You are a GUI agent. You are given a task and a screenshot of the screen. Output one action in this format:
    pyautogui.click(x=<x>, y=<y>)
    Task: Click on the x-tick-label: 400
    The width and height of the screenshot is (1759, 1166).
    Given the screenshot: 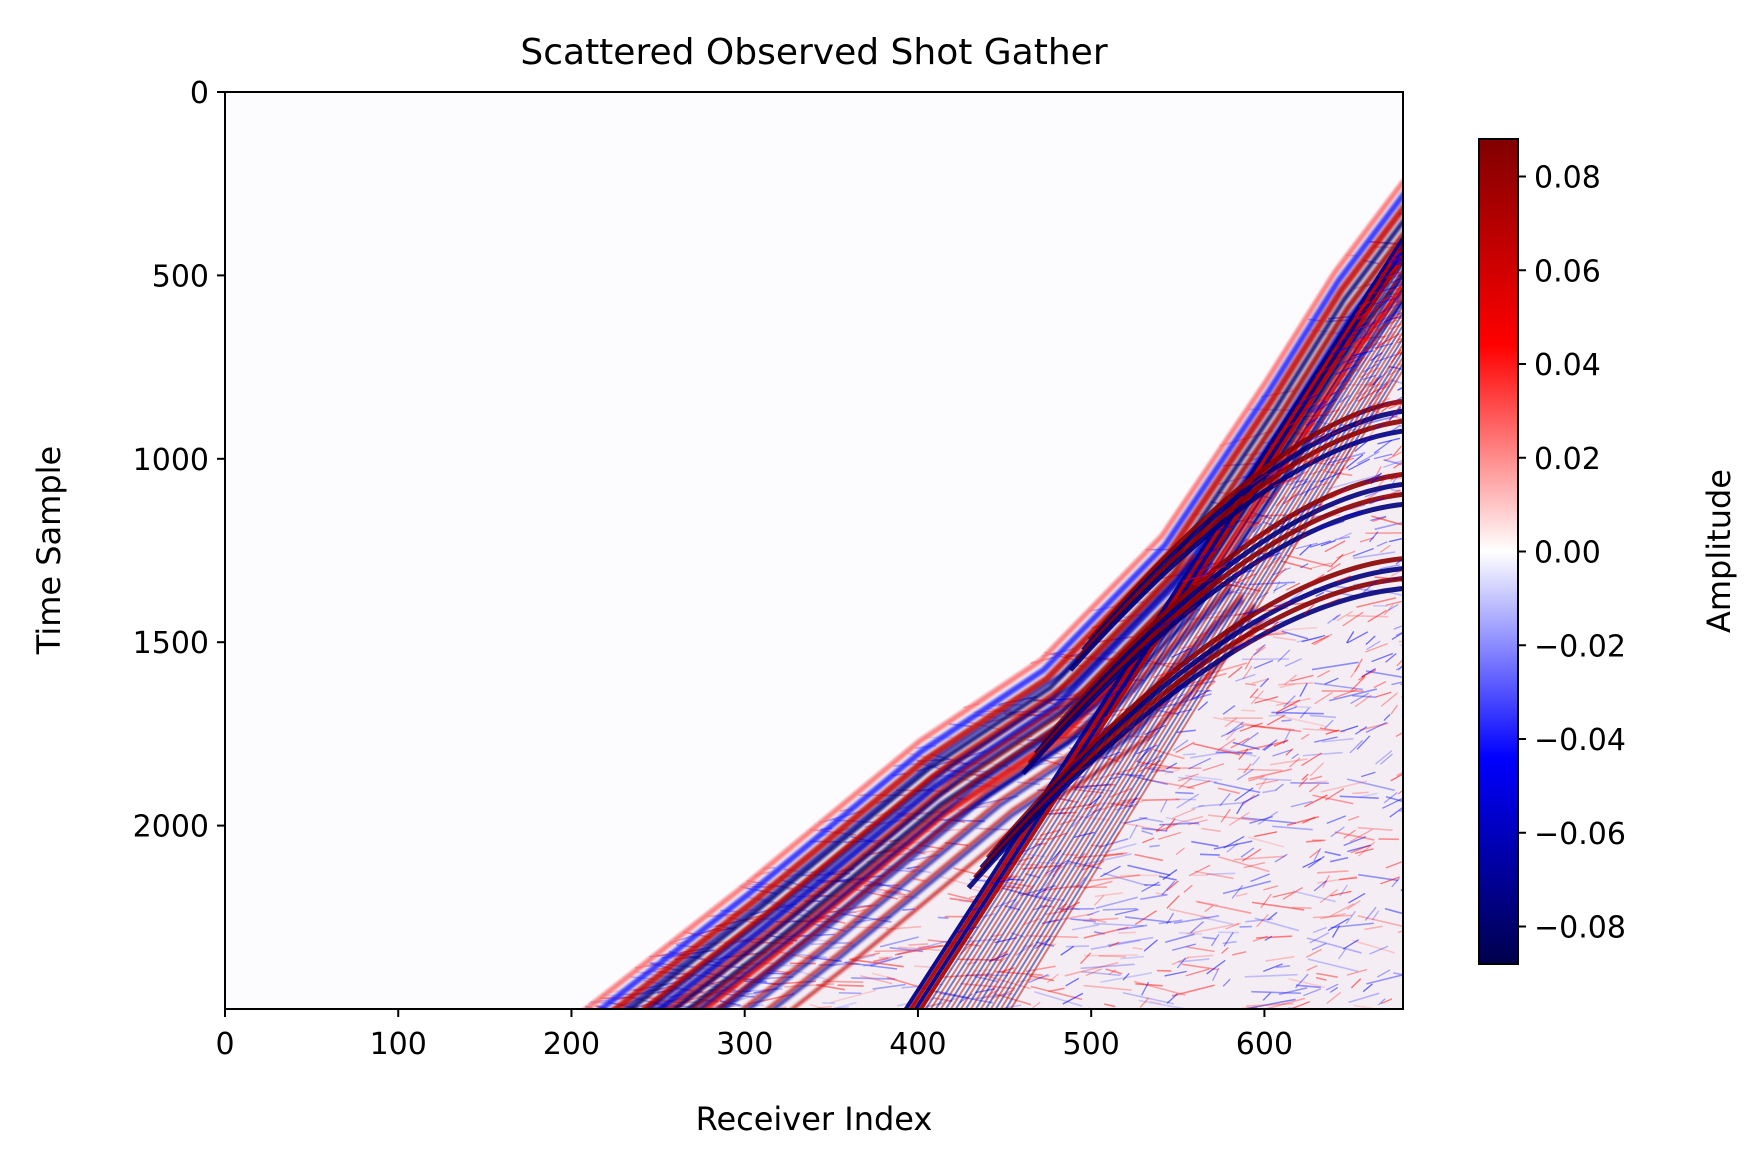 What is the action you would take?
    pyautogui.click(x=917, y=1044)
    